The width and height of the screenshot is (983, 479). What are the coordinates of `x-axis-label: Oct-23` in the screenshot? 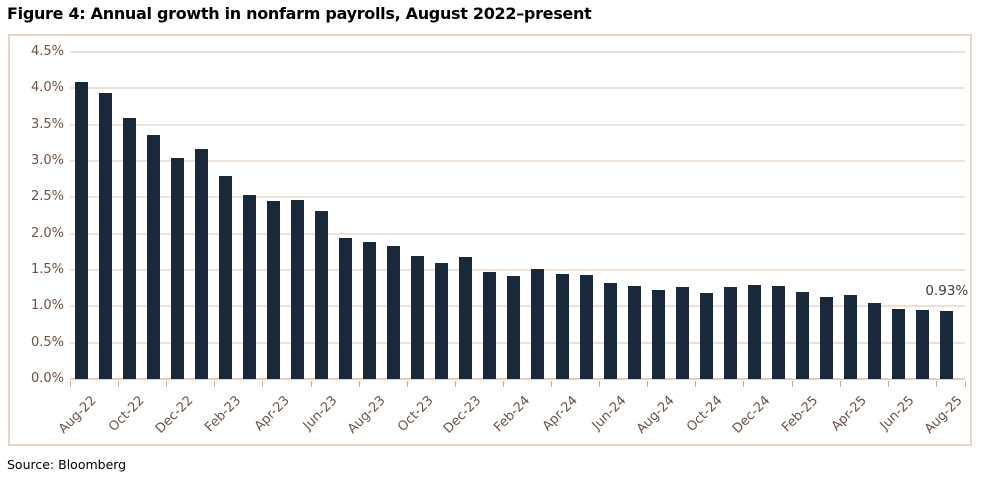 It's located at (416, 414).